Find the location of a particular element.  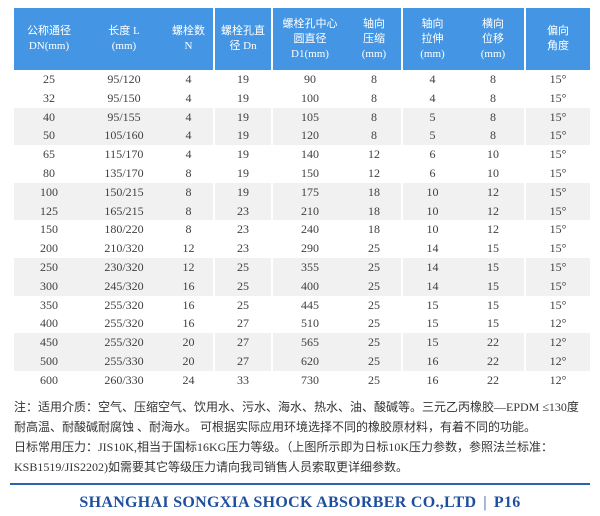

table-cell: 350 is located at coordinates (49, 304).